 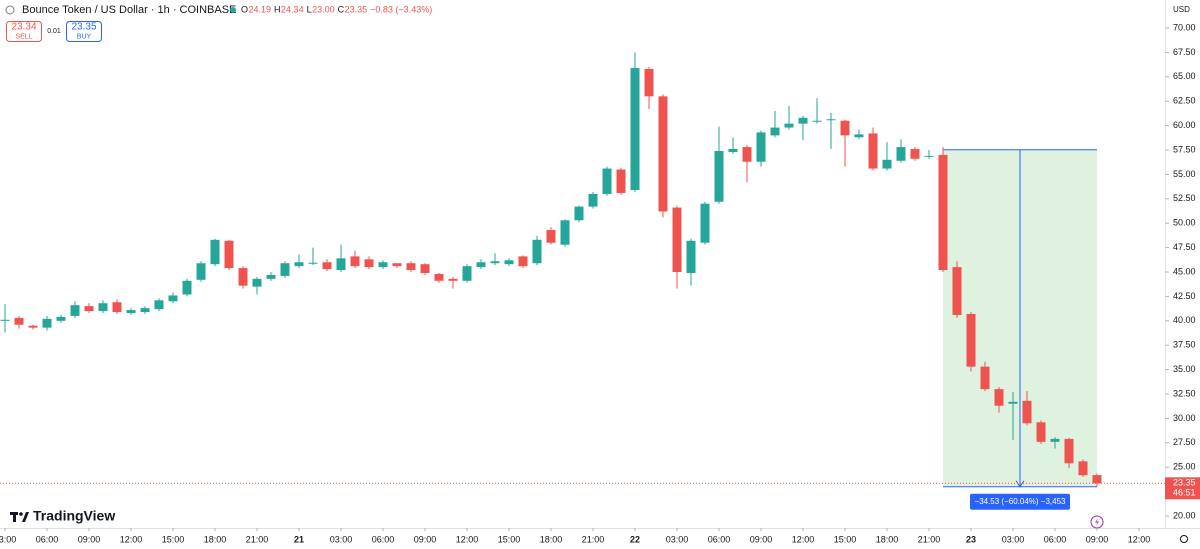 I want to click on ohlc-value: 24.19, so click(x=260, y=9).